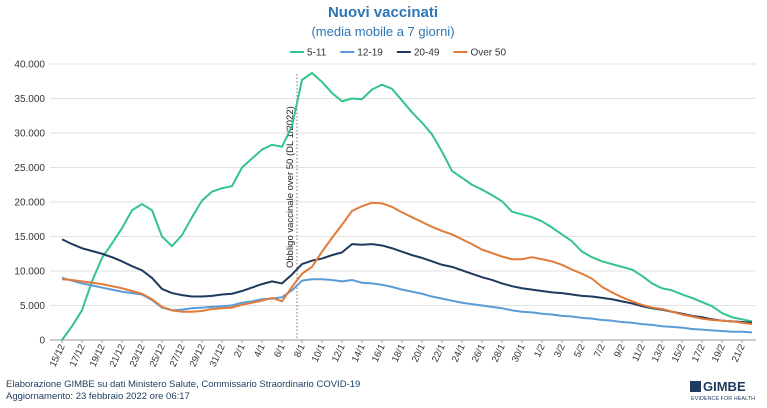  What do you see at coordinates (695, 386) in the screenshot?
I see `logo-icon` at bounding box center [695, 386].